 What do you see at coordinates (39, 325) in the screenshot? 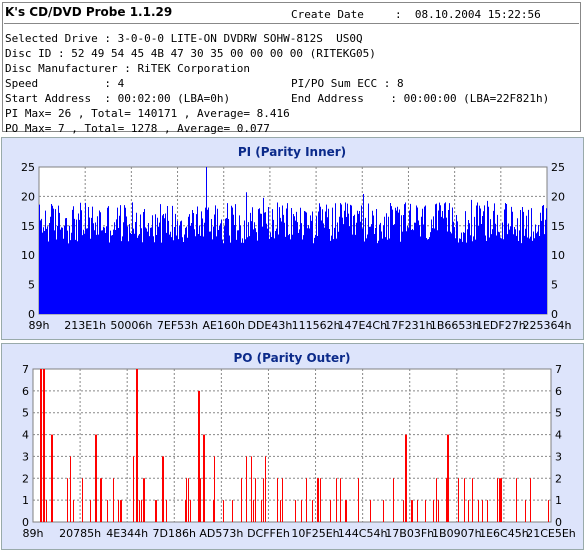
I see `pi-xtick: 89h` at bounding box center [39, 325].